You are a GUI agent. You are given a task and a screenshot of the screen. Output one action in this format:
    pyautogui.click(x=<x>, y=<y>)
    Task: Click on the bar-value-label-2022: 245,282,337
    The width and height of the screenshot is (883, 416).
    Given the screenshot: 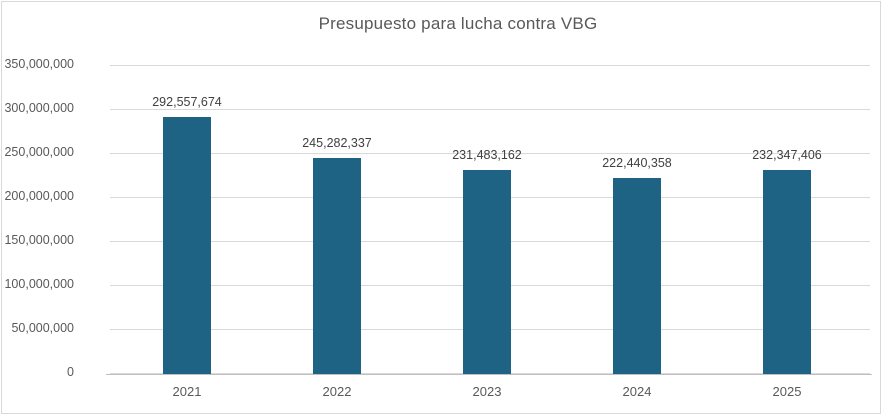 What is the action you would take?
    pyautogui.click(x=337, y=143)
    